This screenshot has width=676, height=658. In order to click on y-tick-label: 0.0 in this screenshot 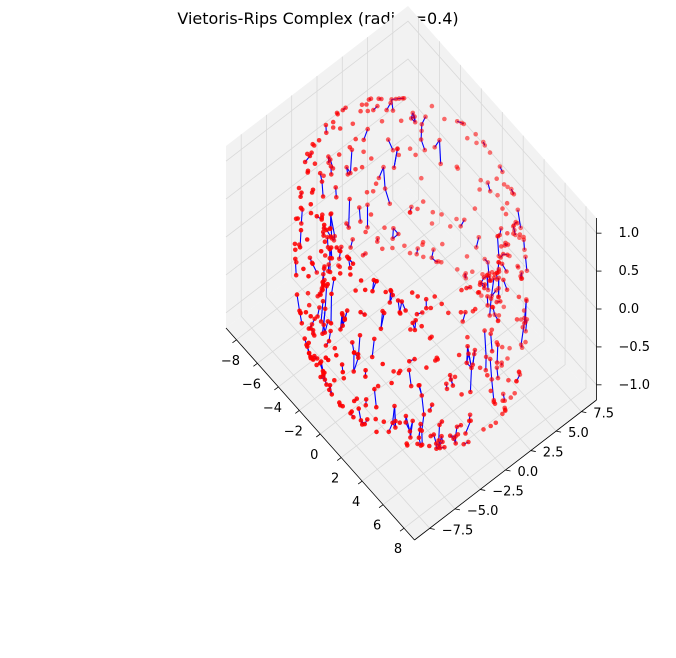, I will do `click(528, 472)`.